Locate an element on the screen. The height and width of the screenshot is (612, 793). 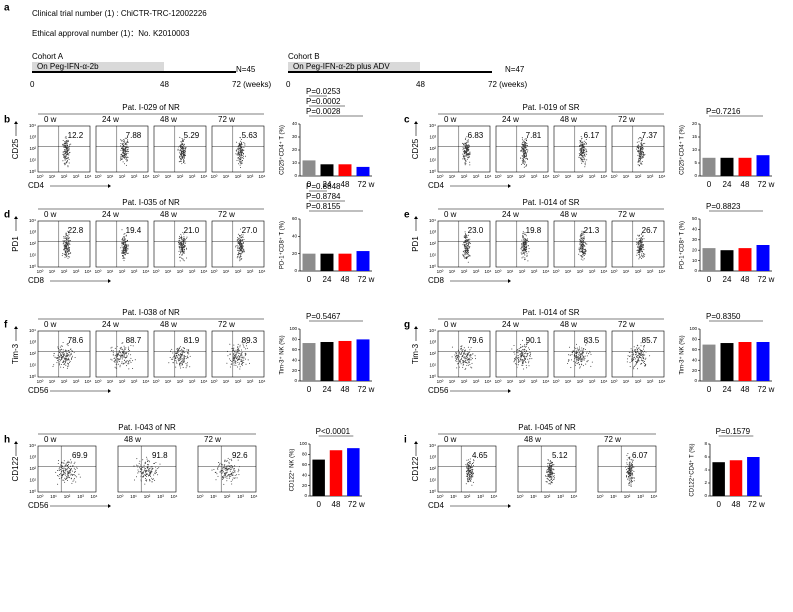
flow-y-tick: 10⁴ is located at coordinates (32, 330).